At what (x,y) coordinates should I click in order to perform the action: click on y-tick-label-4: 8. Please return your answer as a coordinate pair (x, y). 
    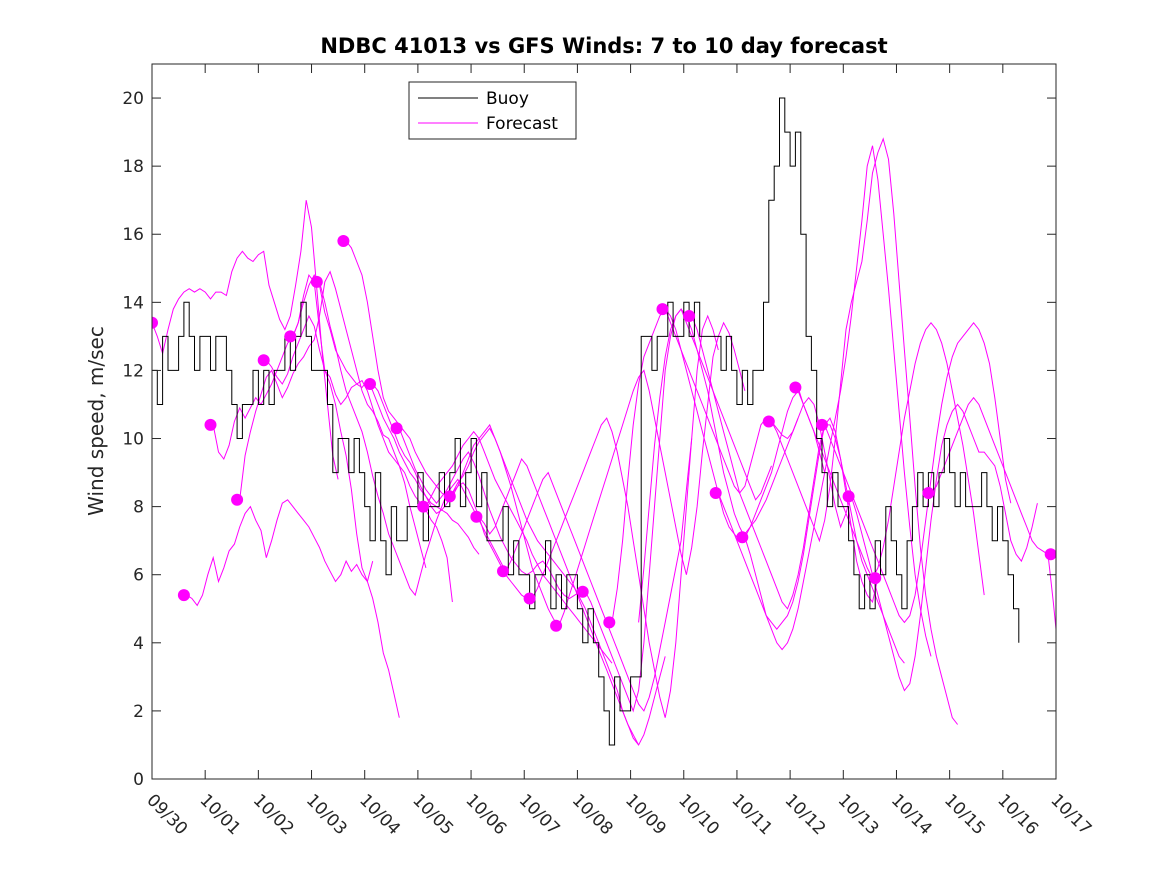
    Looking at the image, I should click on (138, 508).